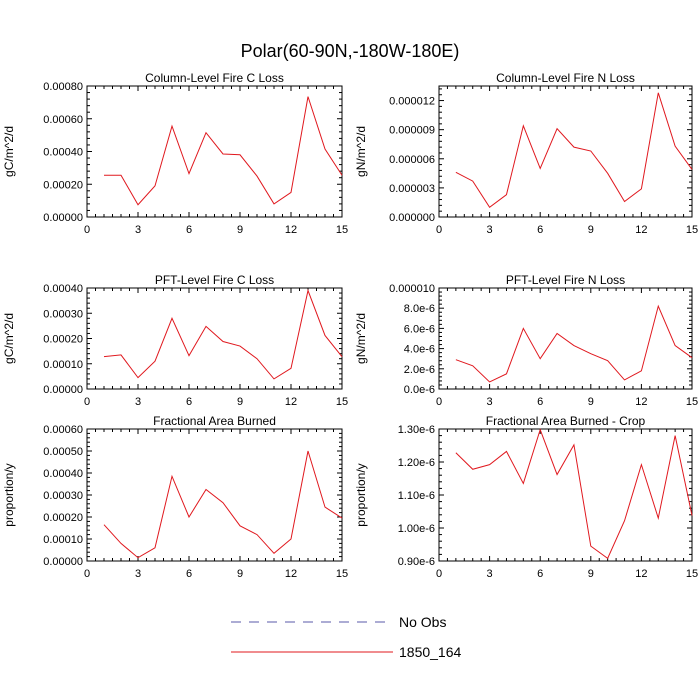 The image size is (700, 700). Describe the element at coordinates (412, 131) in the screenshot. I see `y-tick-label: 0.000009` at that location.